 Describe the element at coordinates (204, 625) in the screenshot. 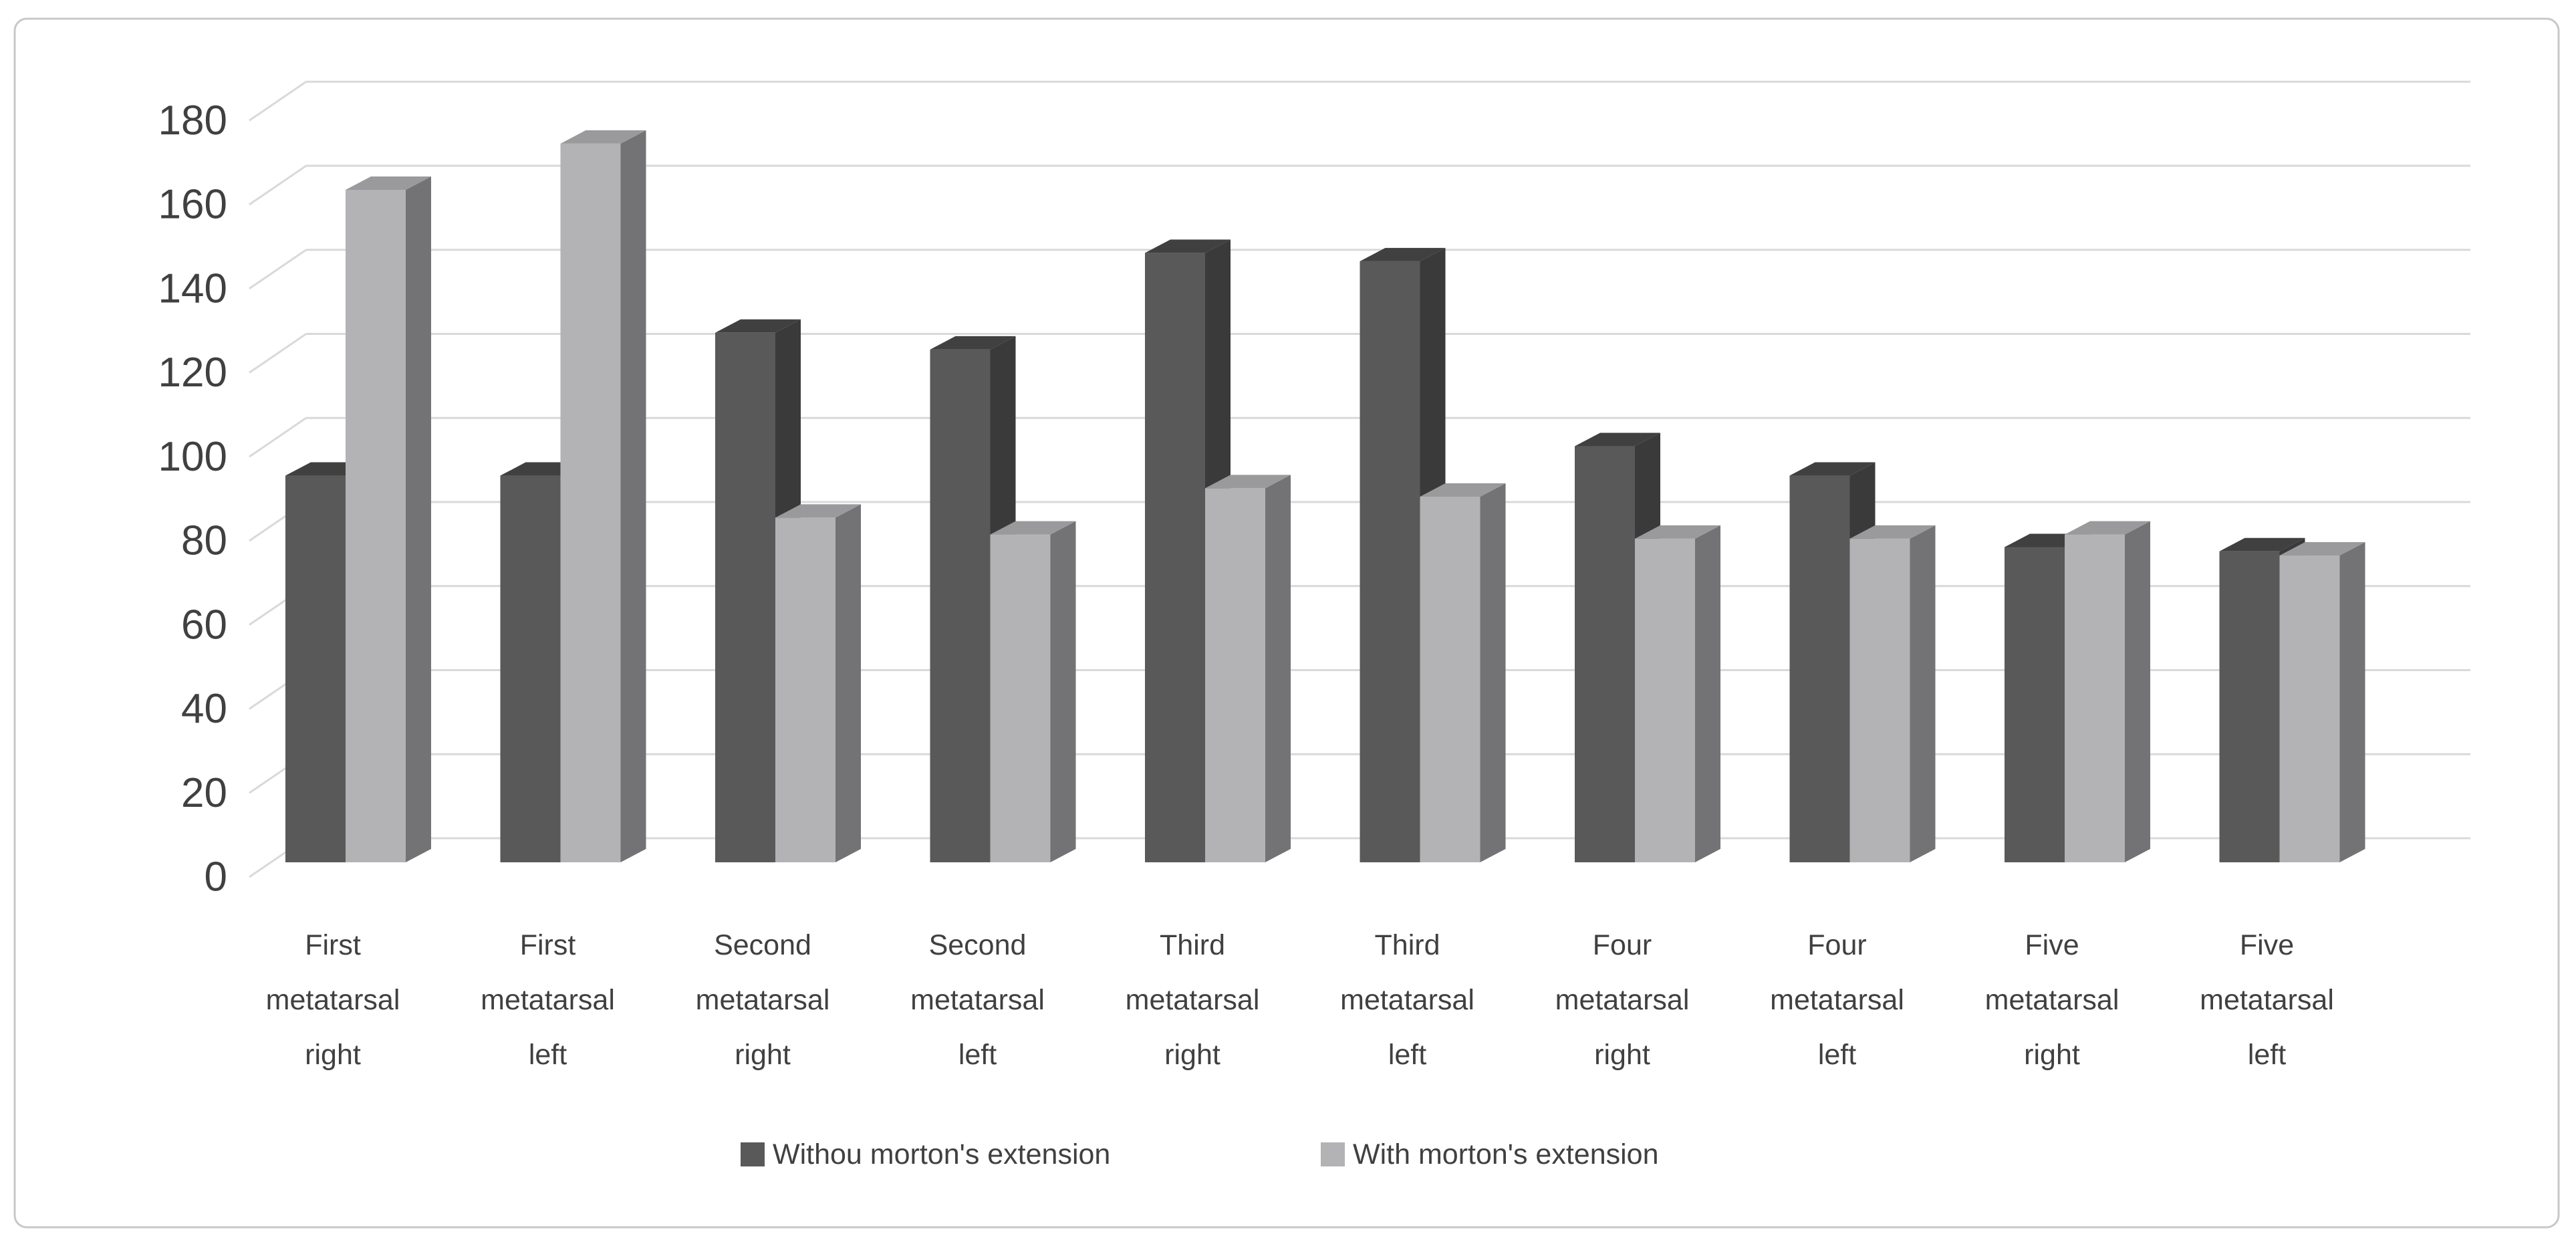

I see `y-axis-tick-label: 60` at that location.